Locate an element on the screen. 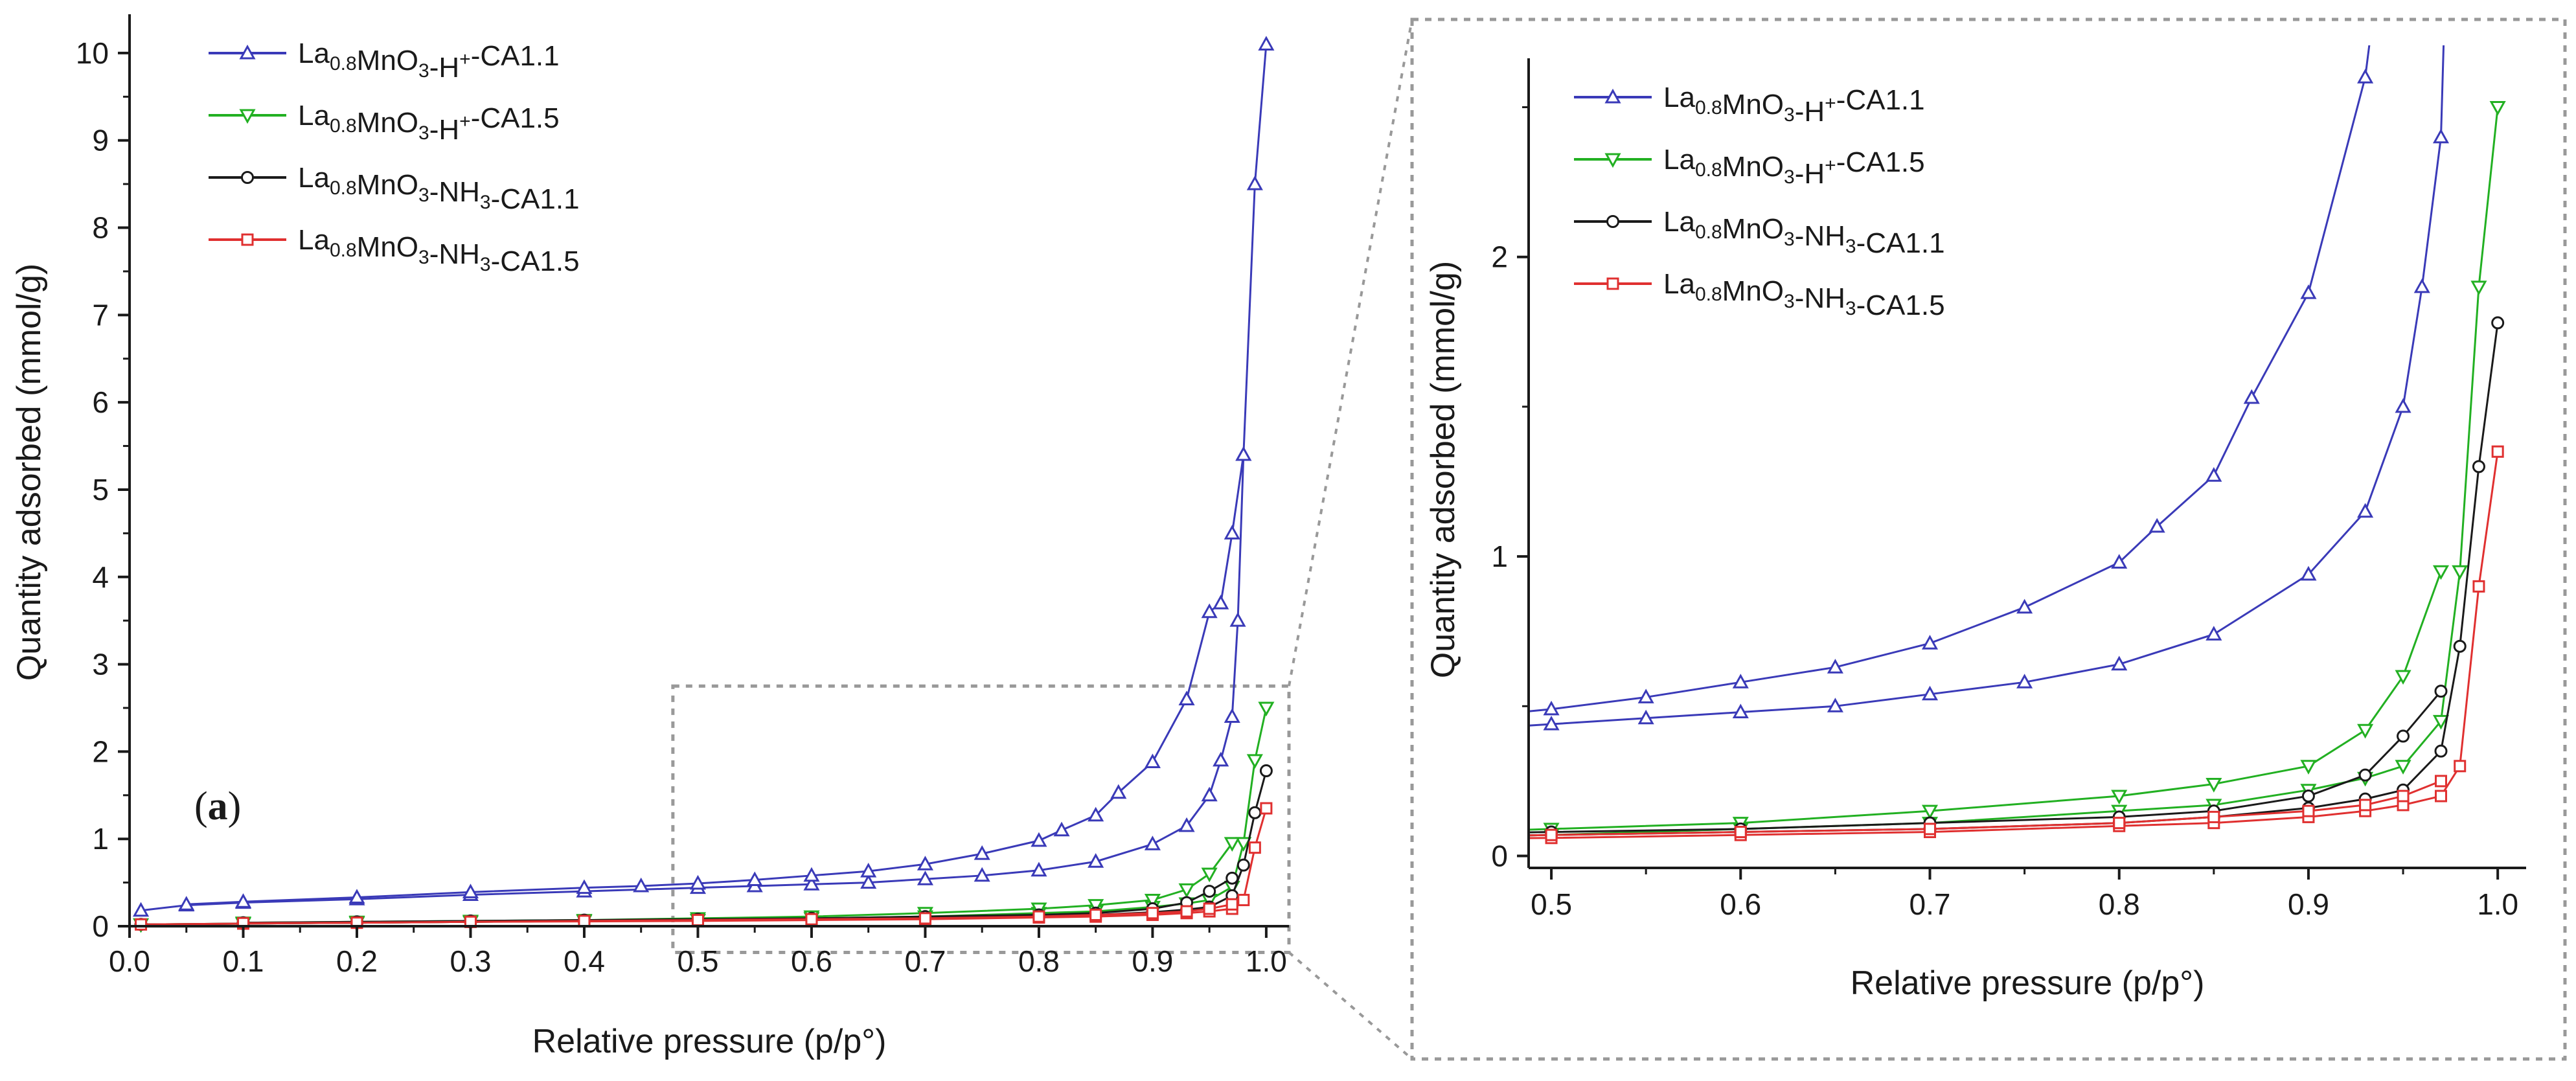 This screenshot has height=1081, width=2576. x-tick-label: 0.2 is located at coordinates (357, 961).